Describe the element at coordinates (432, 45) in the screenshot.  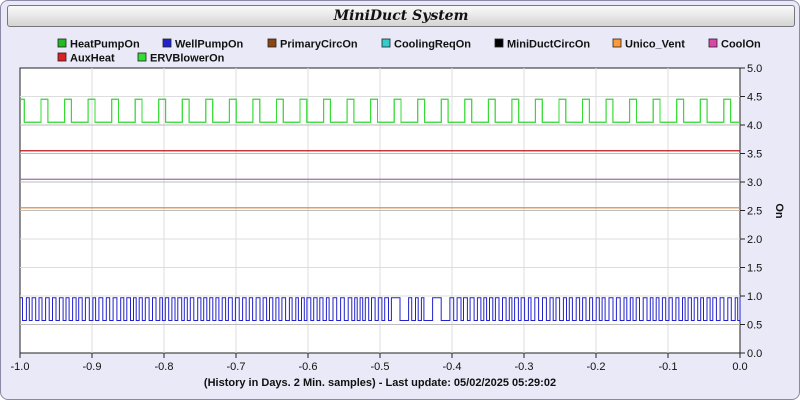
I see `legend-label: CoolingReqOn` at that location.